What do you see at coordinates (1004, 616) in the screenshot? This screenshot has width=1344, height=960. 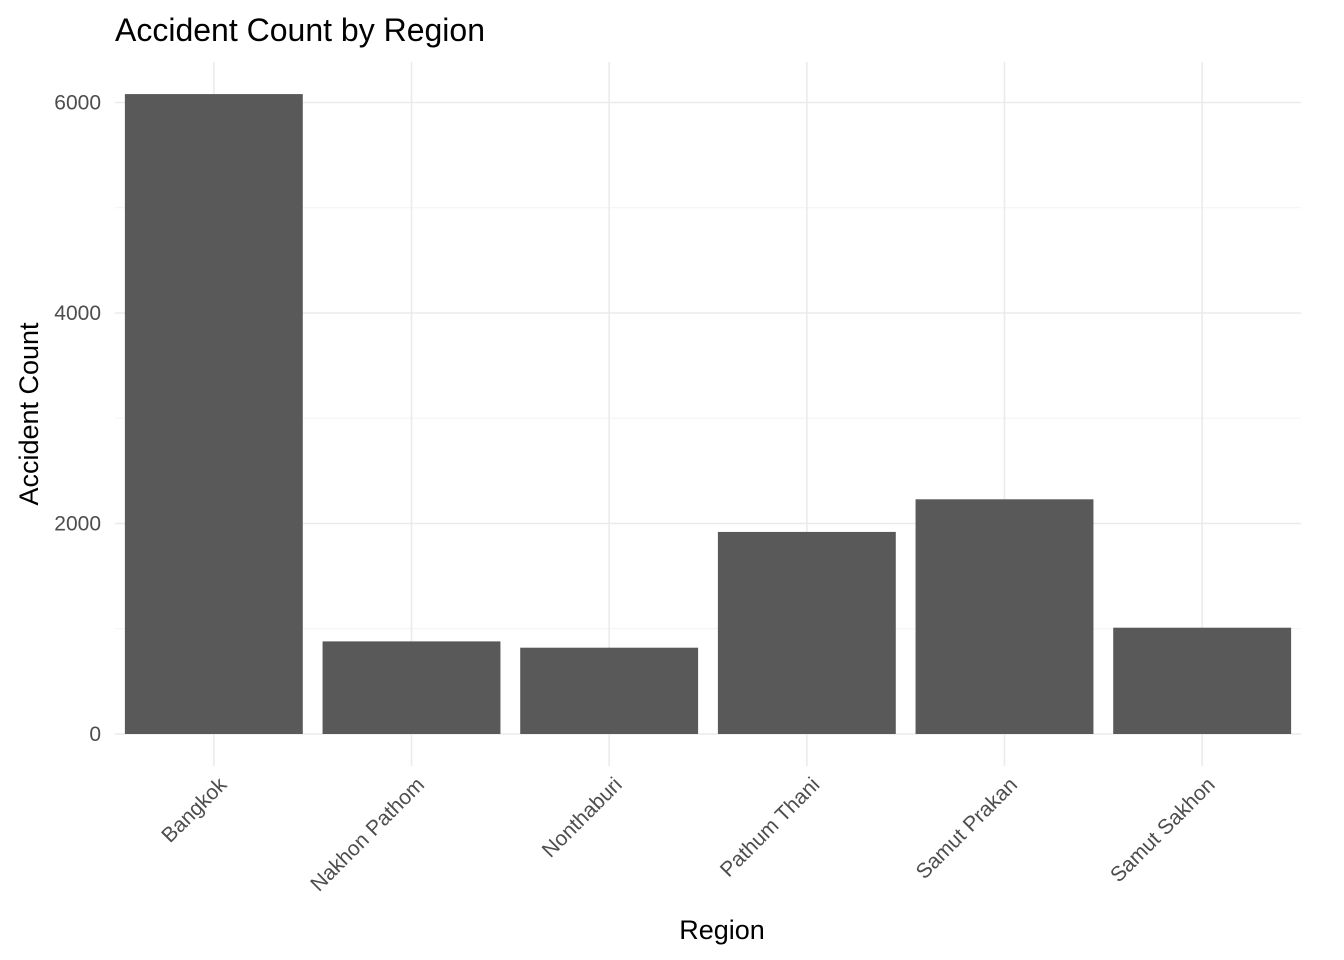 I see `bar-samut-prakan` at bounding box center [1004, 616].